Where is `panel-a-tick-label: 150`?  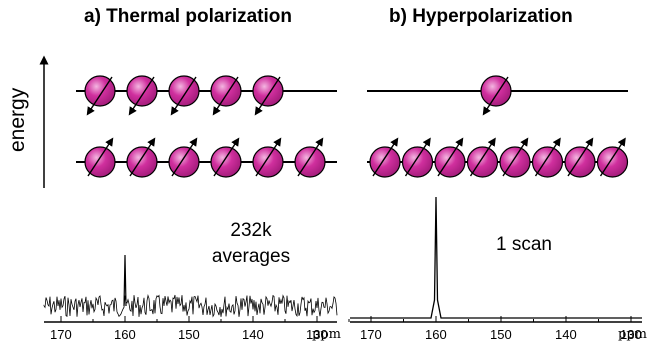
panel-a-tick-label: 150 is located at coordinates (189, 334).